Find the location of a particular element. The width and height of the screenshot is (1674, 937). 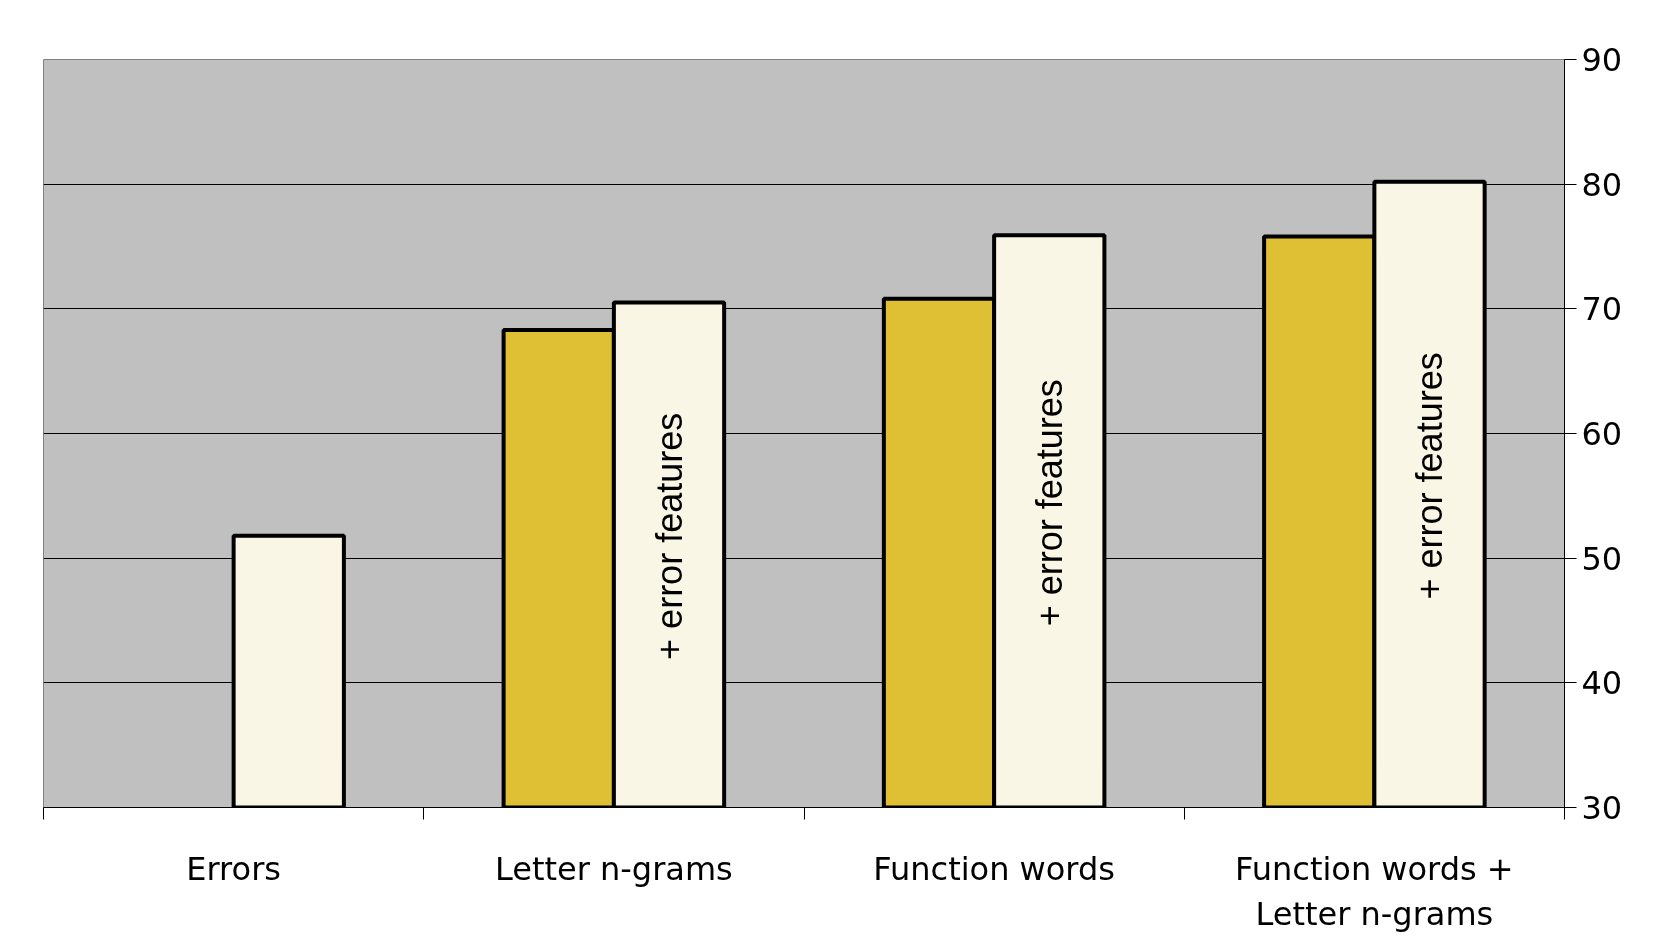

y-tick-label: 30 is located at coordinates (1602, 808).